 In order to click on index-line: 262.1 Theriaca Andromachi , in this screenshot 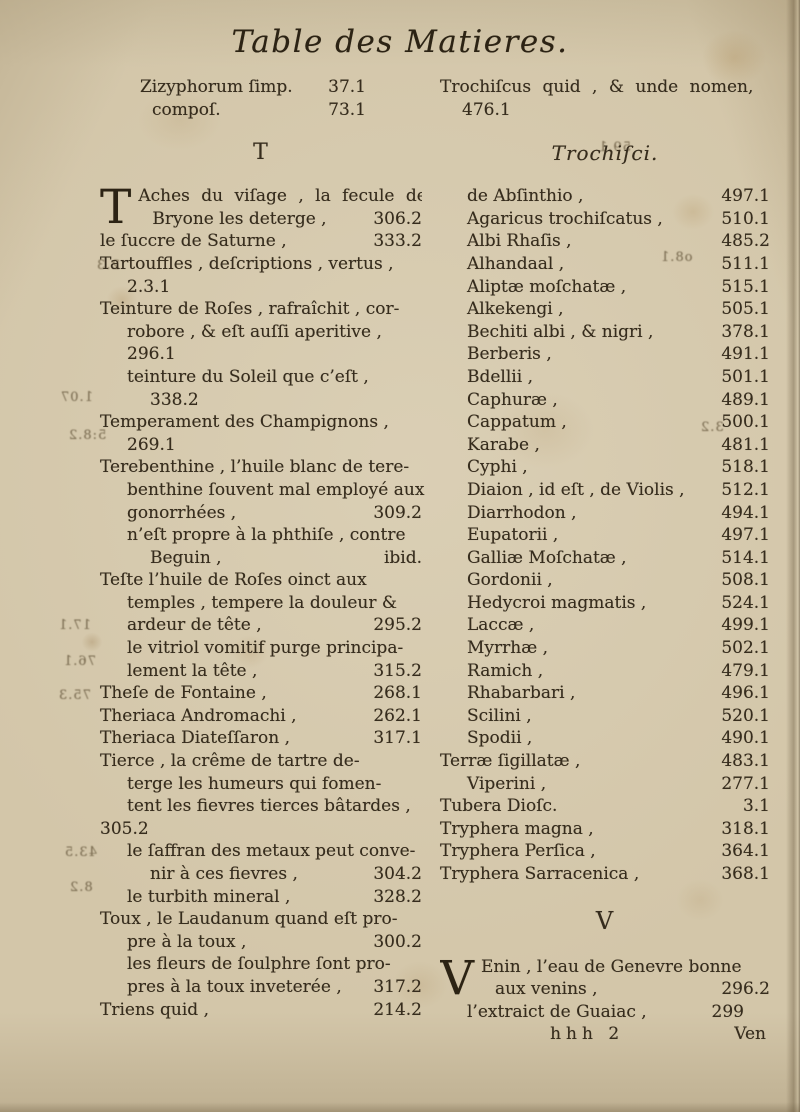, I will do `click(261, 716)`.